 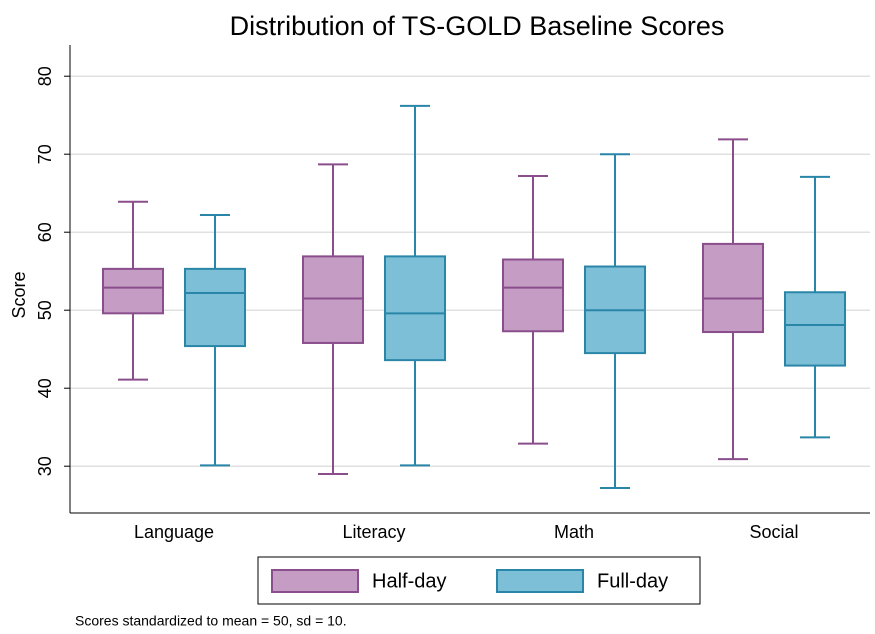 I want to click on y-tick-label: 40, so click(x=45, y=388).